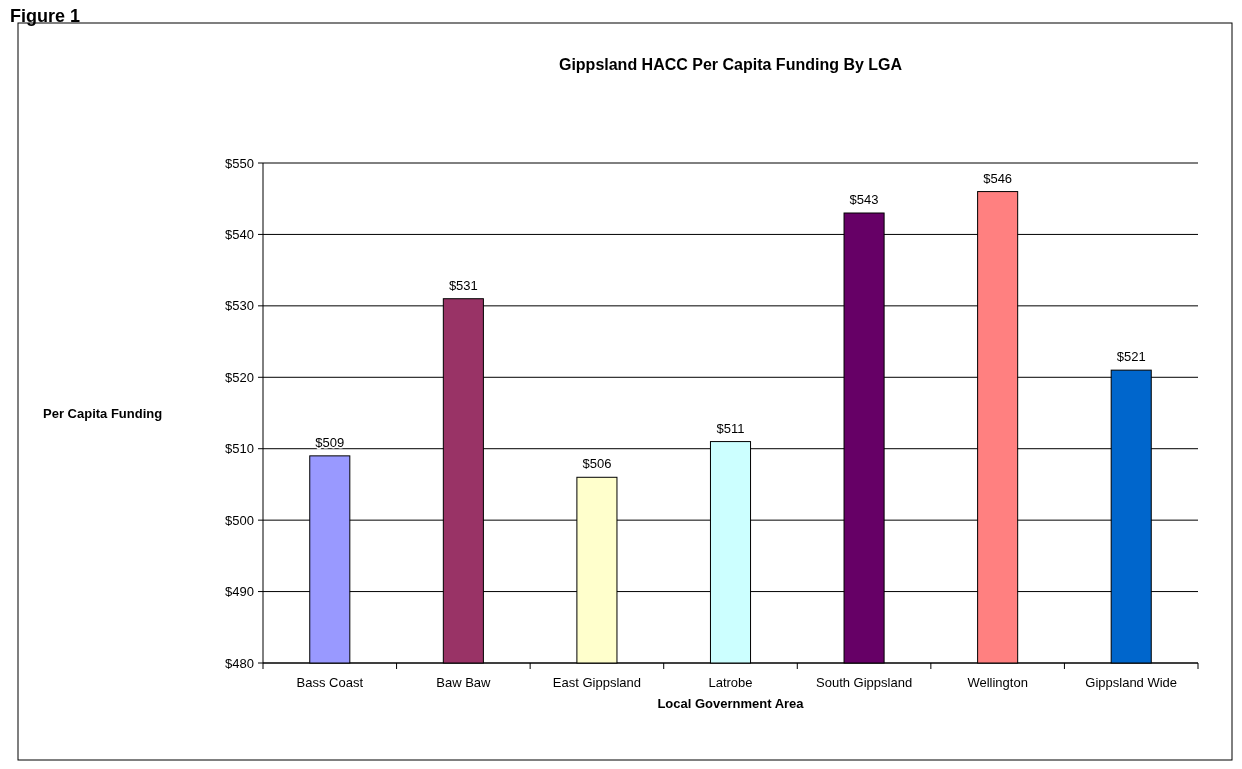 Image resolution: width=1242 pixels, height=769 pixels. What do you see at coordinates (730, 682) in the screenshot?
I see `x-tick-label: Latrobe` at bounding box center [730, 682].